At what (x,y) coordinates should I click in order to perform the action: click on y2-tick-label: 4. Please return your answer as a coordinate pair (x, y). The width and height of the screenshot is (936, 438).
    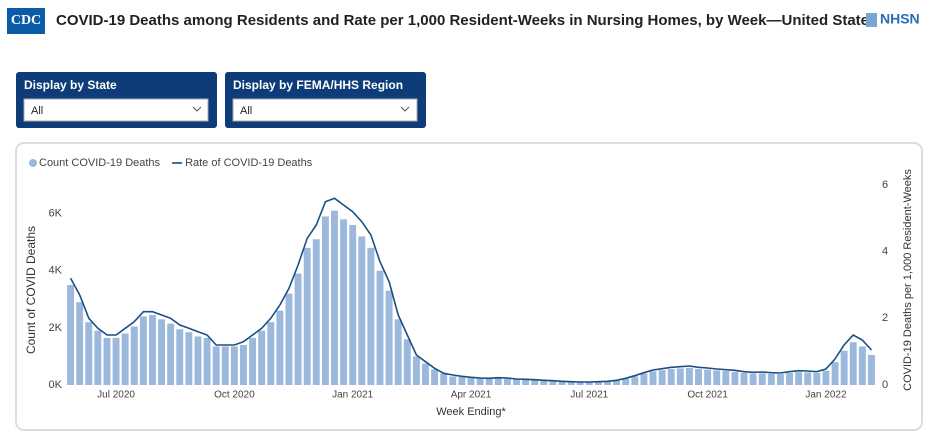
    Looking at the image, I should click on (885, 252).